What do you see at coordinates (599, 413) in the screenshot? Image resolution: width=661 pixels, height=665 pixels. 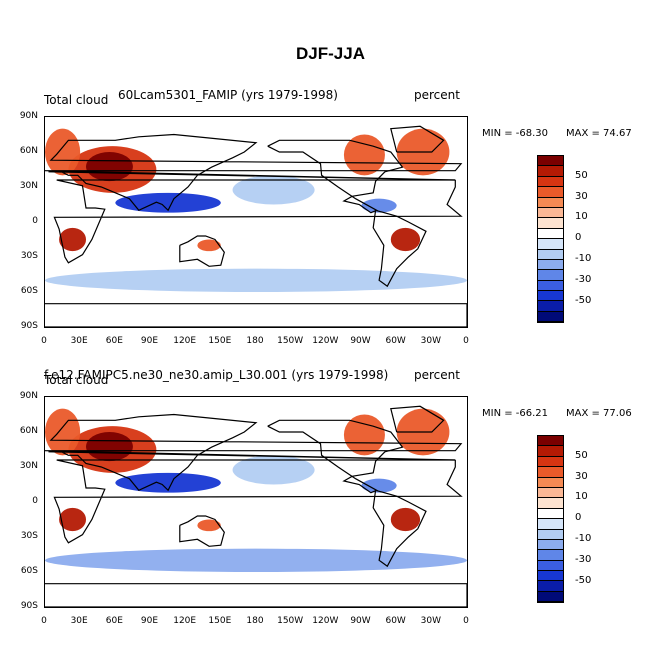 I see `max-label: MAX = 77.06` at bounding box center [599, 413].